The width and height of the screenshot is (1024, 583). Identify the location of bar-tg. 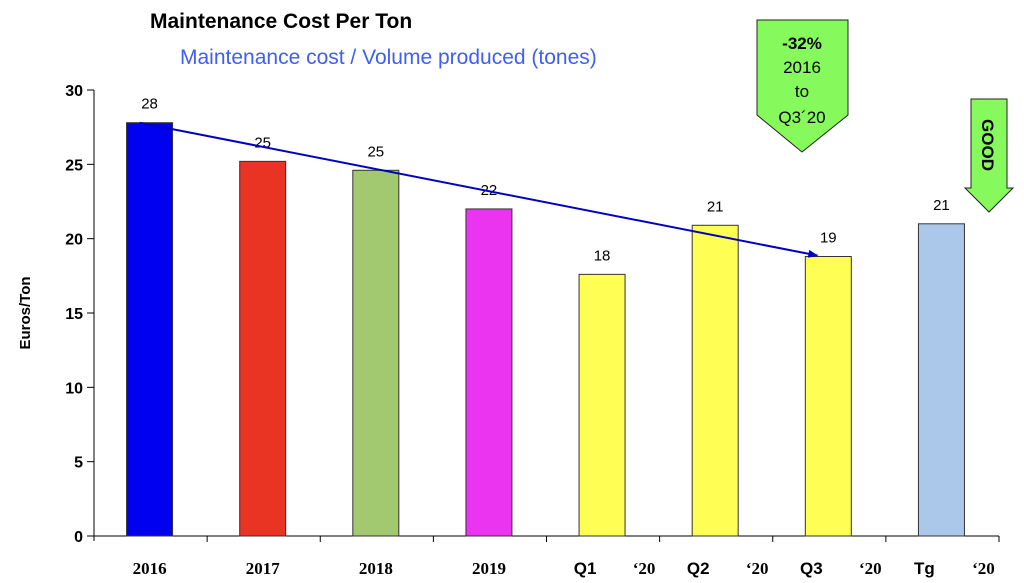
(941, 380).